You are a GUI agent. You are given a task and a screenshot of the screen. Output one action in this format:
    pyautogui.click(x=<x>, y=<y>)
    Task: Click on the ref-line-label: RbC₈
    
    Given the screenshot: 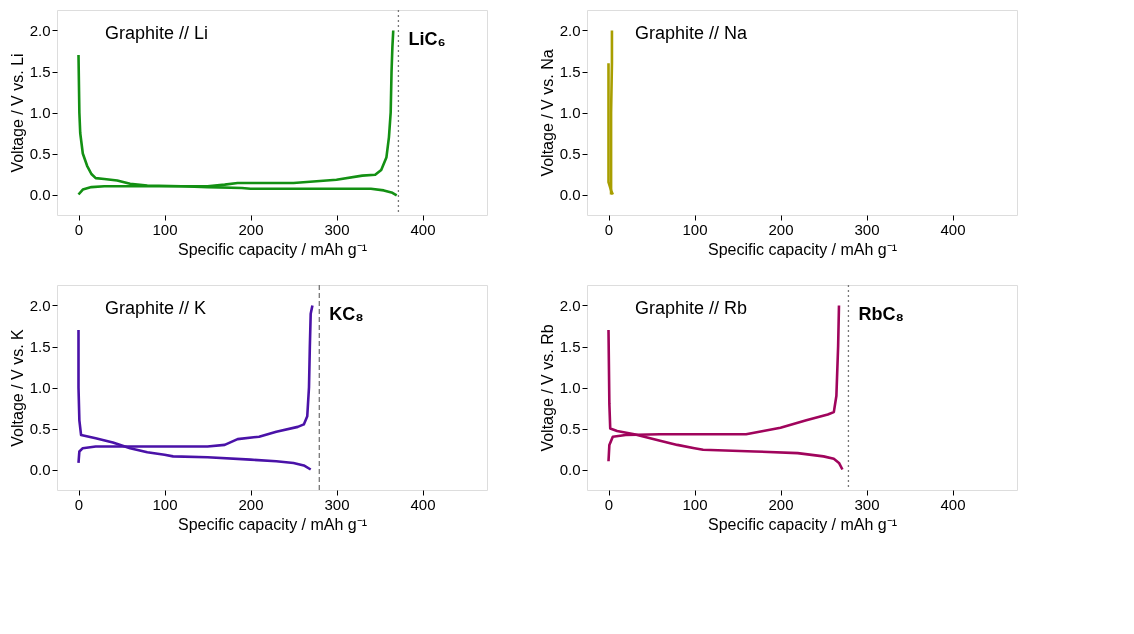 What is the action you would take?
    pyautogui.click(x=881, y=314)
    